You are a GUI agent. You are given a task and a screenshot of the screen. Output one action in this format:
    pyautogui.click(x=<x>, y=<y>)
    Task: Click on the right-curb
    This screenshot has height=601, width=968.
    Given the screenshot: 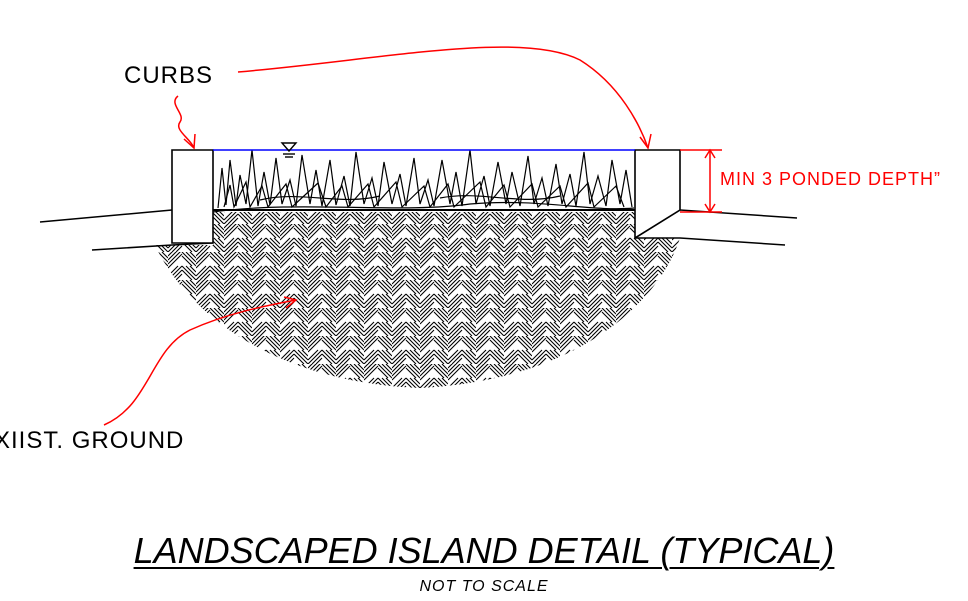 What is the action you would take?
    pyautogui.click(x=657, y=194)
    